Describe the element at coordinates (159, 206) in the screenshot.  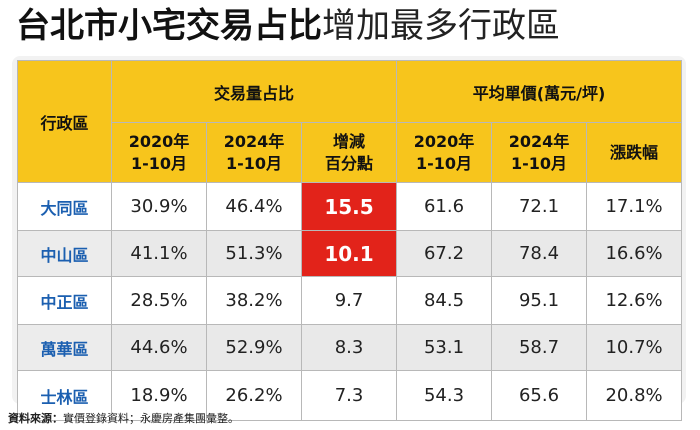
I see `cell-share-2020: 30.9%` at that location.